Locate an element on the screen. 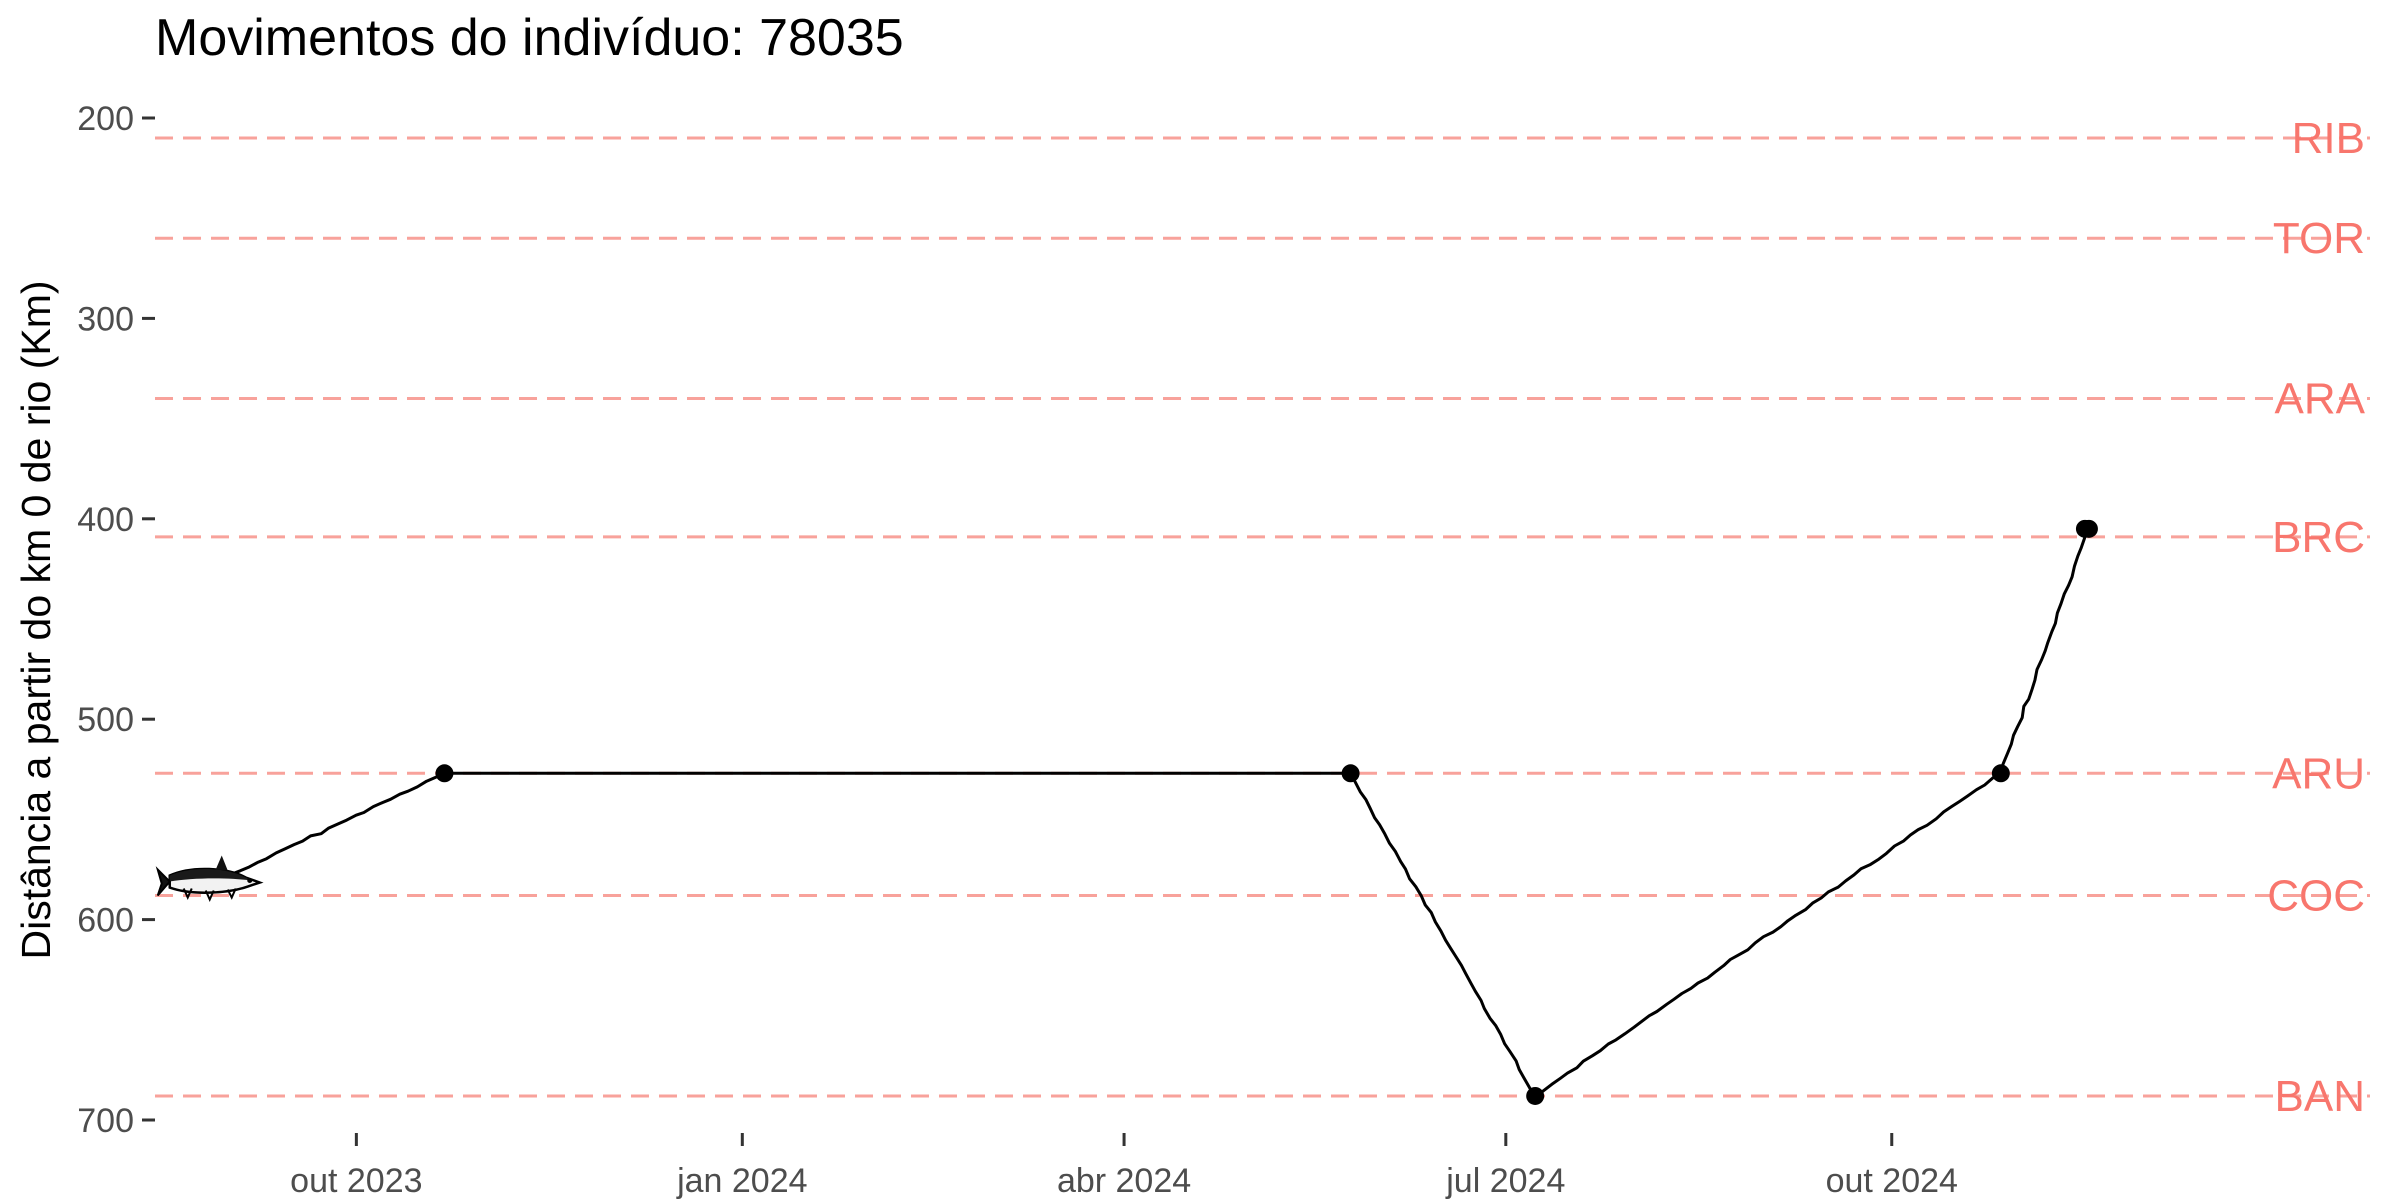 The width and height of the screenshot is (2400, 1200). x-tick-label-2023-10-01: out 2023 is located at coordinates (356, 1181).